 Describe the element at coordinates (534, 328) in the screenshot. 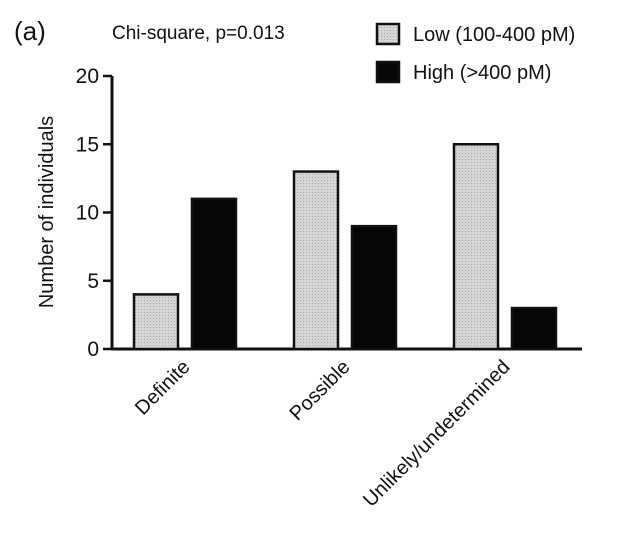

I see `bar-high-unlikely-undetermined` at that location.